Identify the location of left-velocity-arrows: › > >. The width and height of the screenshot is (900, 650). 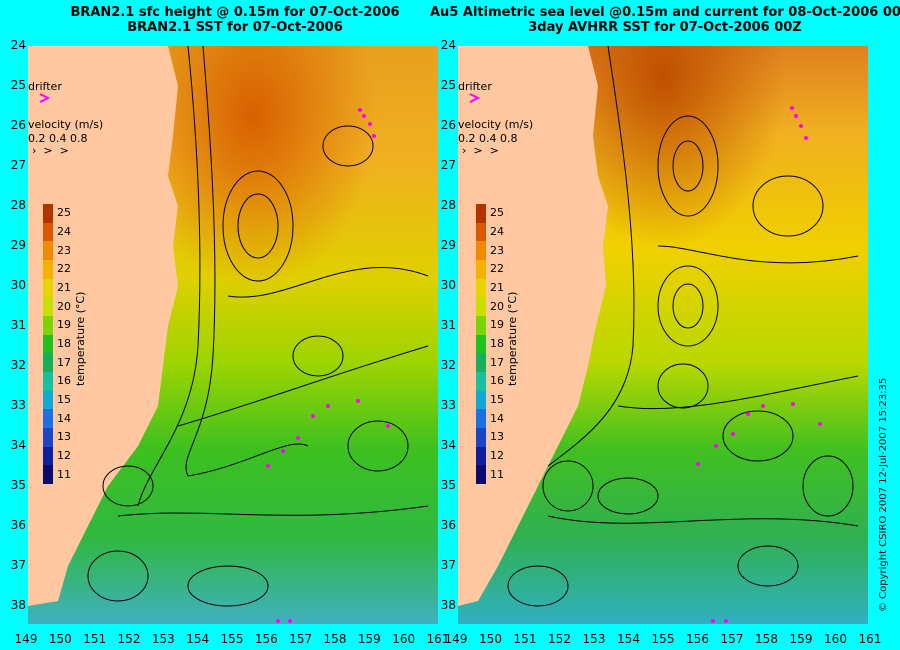
(50, 150).